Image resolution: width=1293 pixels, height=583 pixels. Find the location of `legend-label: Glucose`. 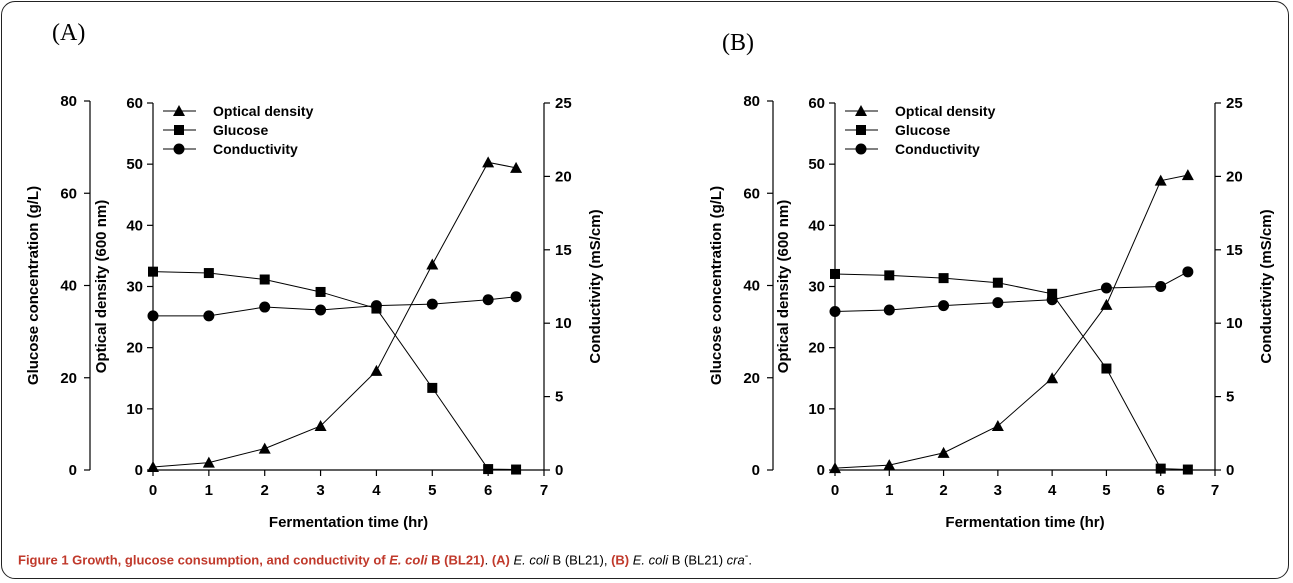

legend-label: Glucose is located at coordinates (240, 130).